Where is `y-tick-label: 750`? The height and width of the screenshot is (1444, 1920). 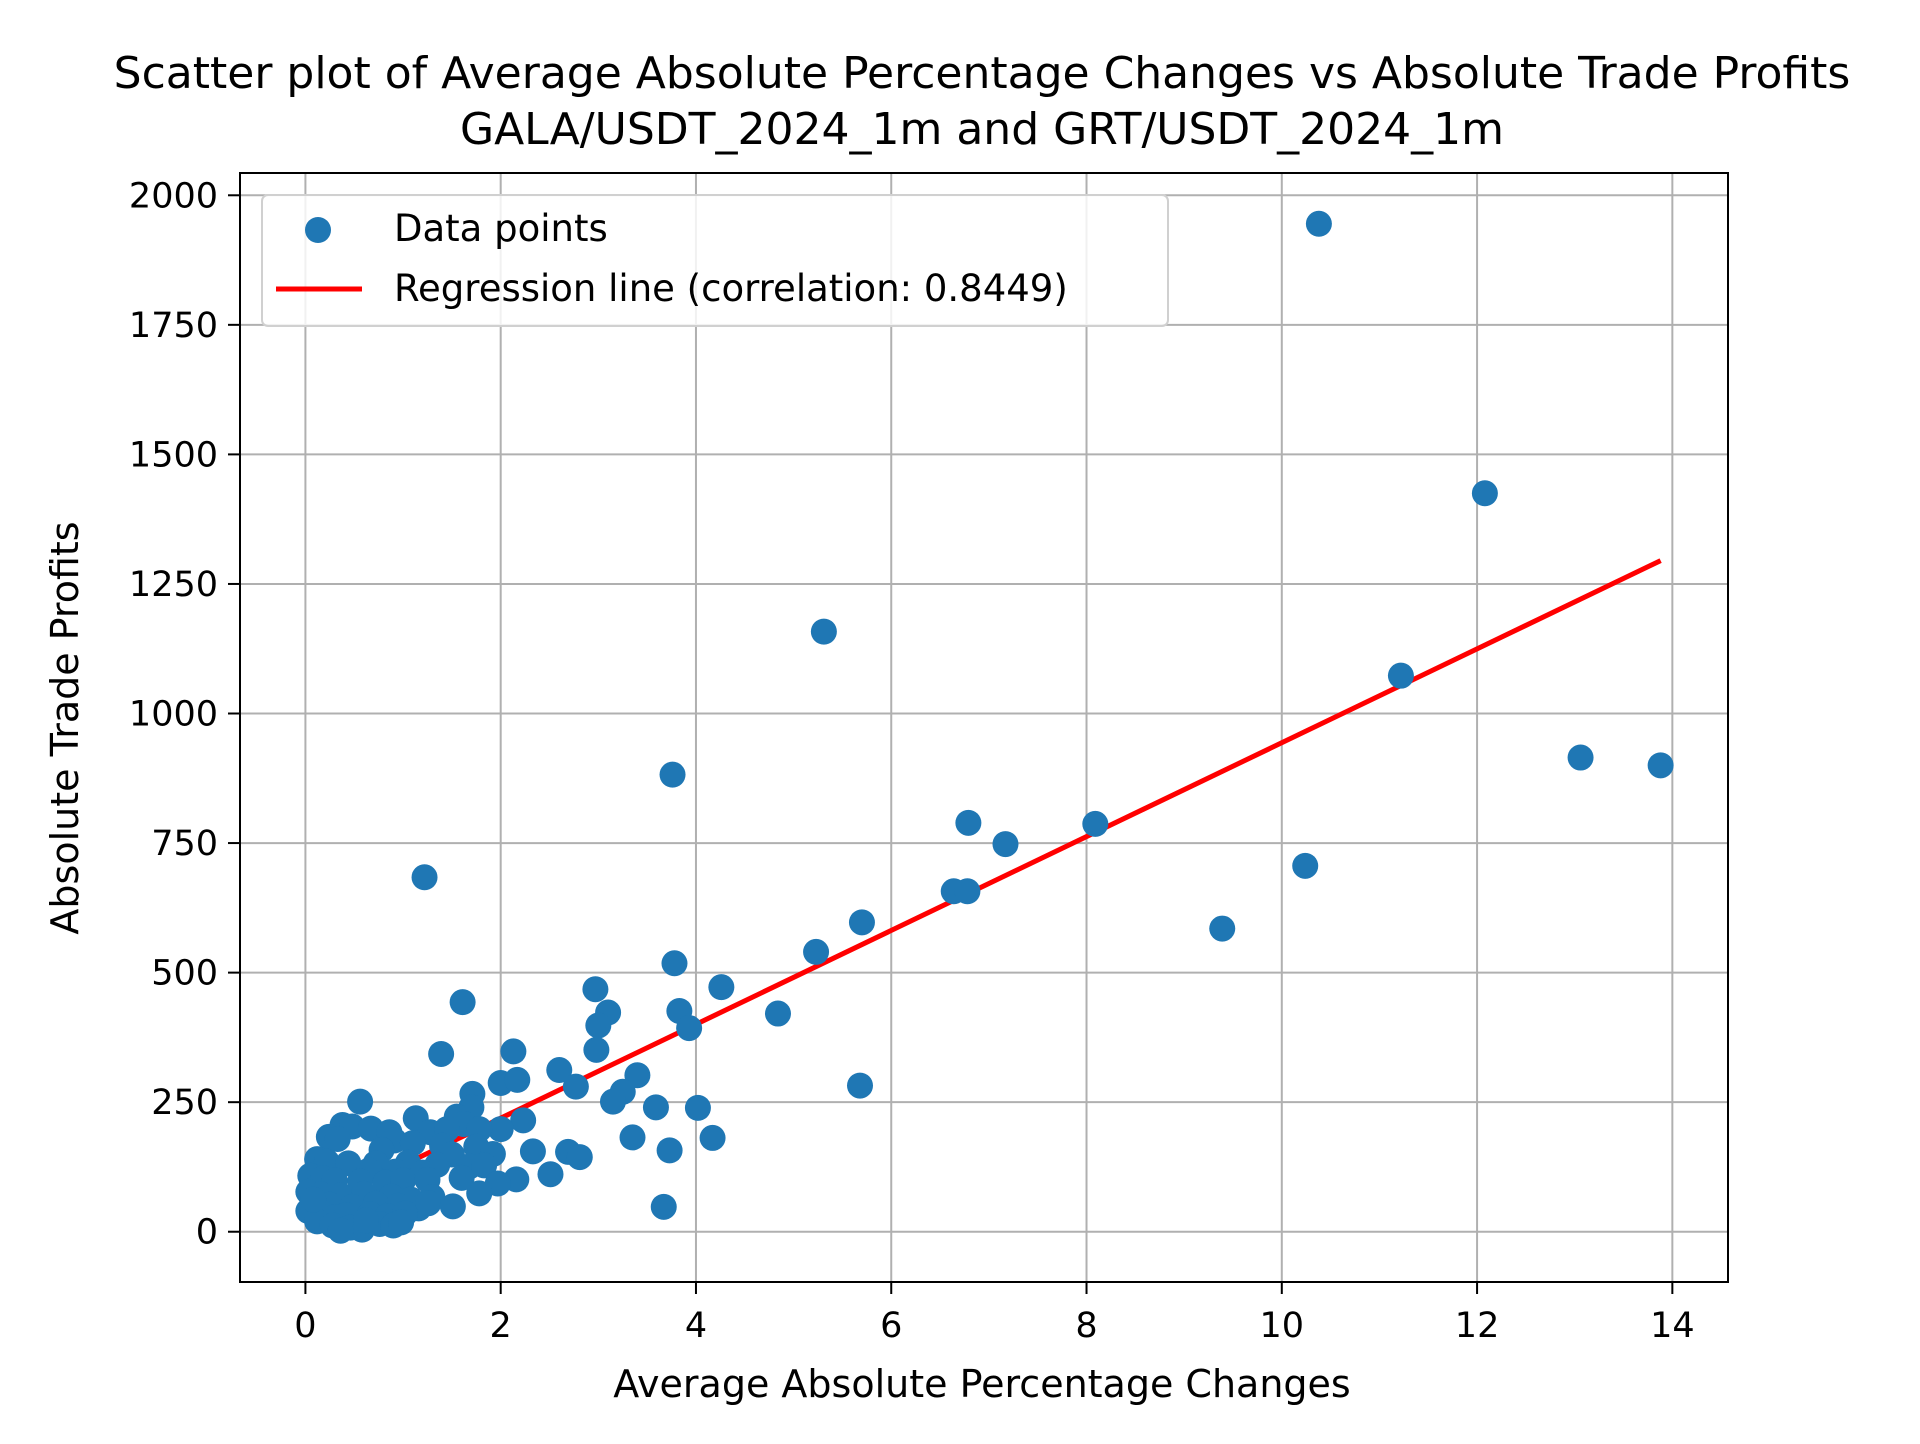 y-tick-label: 750 is located at coordinates (184, 844).